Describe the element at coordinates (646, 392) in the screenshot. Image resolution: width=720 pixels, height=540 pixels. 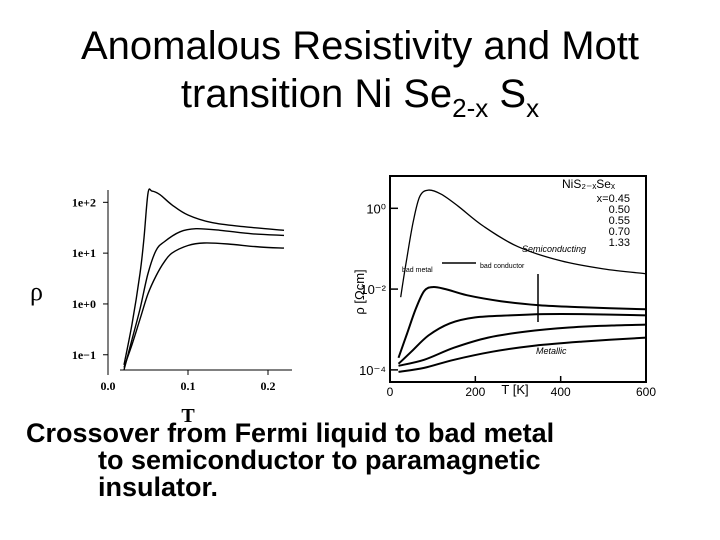
I see `right-x-tick-label: 600` at that location.